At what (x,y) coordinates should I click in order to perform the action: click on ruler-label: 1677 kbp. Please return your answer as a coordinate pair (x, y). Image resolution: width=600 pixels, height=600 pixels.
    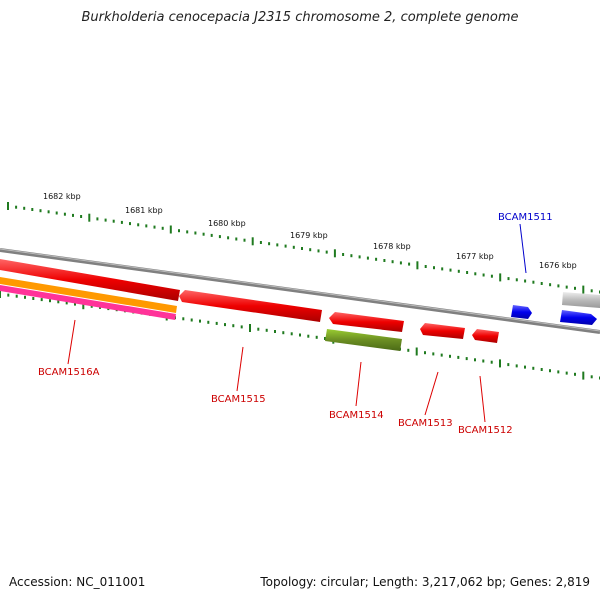
    Looking at the image, I should click on (475, 256).